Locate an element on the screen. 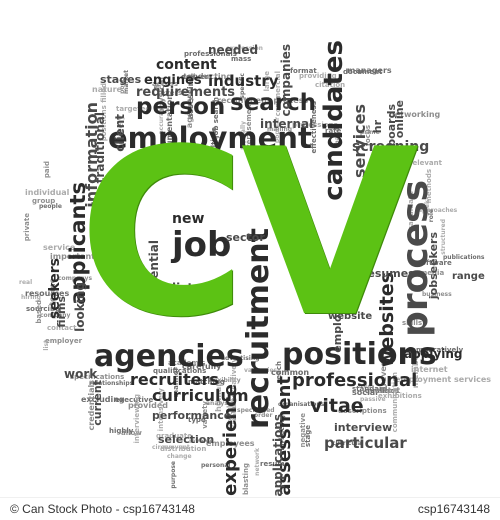 The height and width of the screenshot is (520, 500). word-small-54: managers is located at coordinates (369, 70).